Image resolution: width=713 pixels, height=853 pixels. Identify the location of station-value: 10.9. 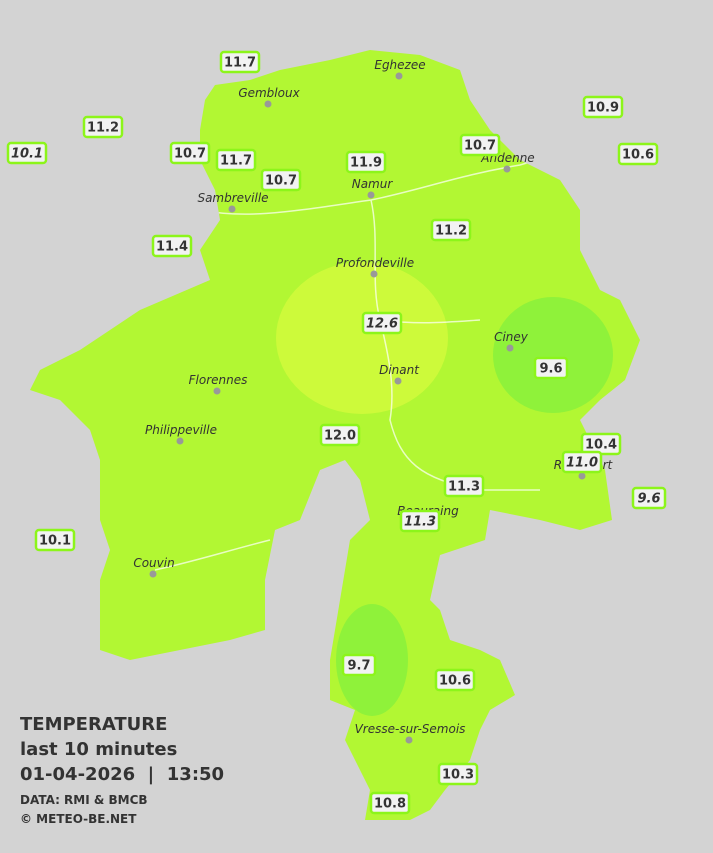
(603, 108).